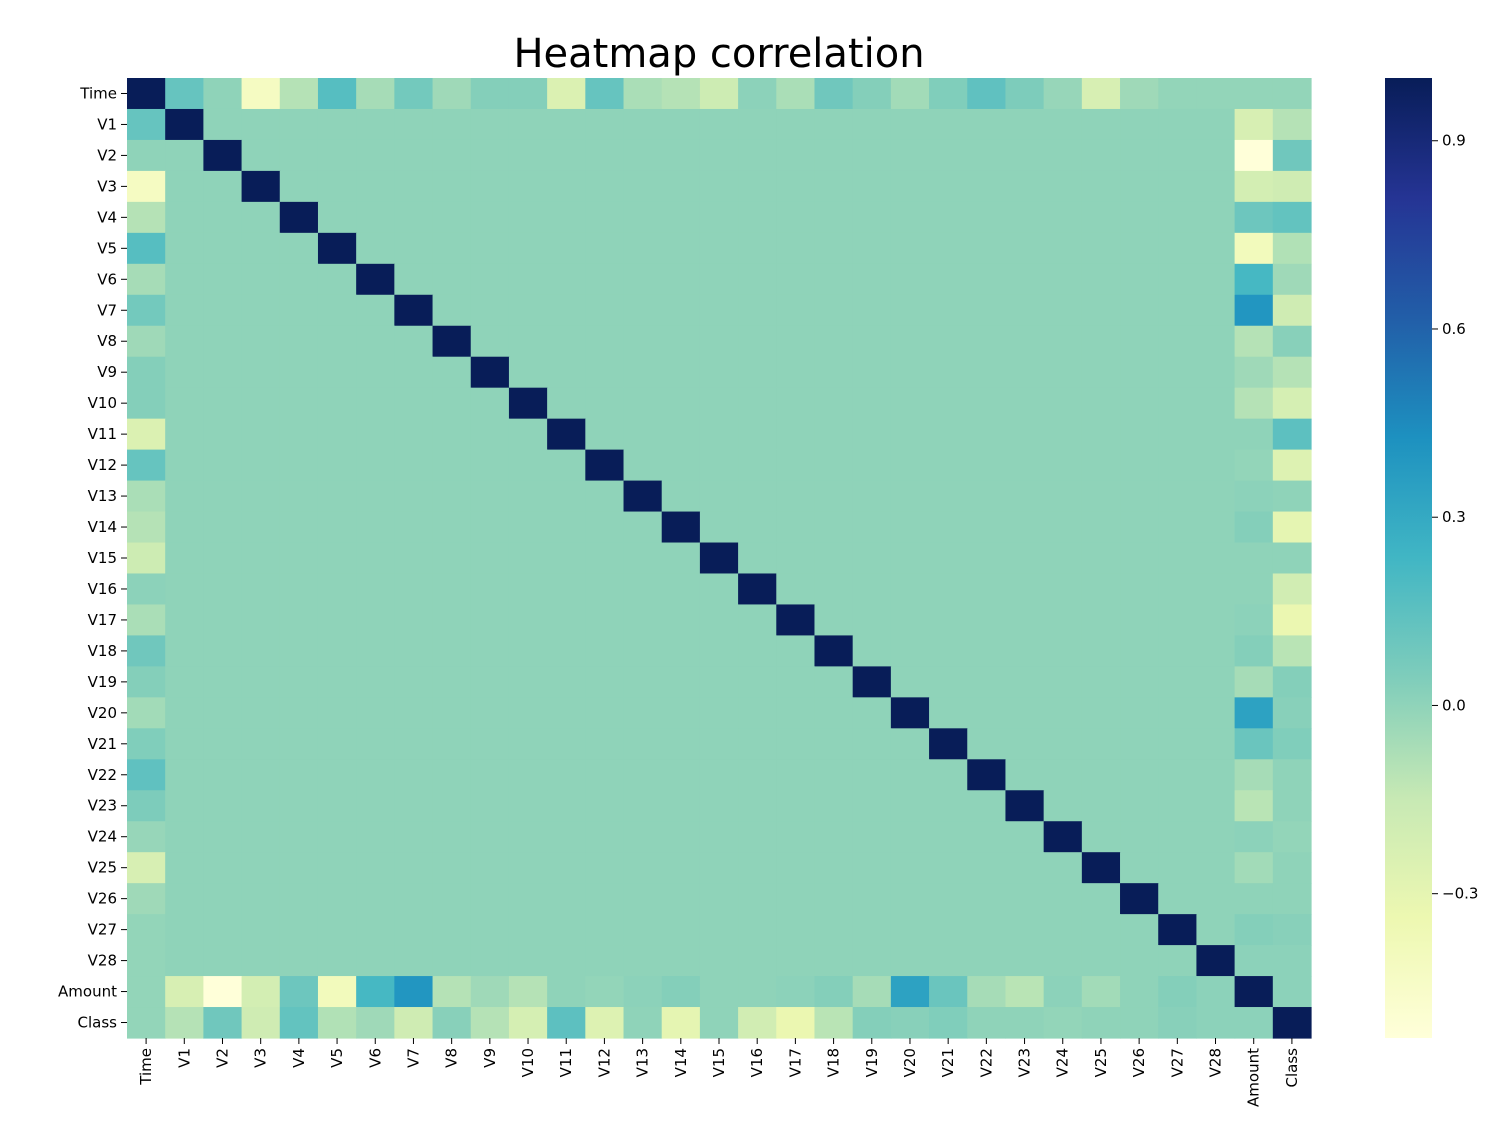 The width and height of the screenshot is (1512, 1136). Describe the element at coordinates (1454, 517) in the screenshot. I see `colorbar-tick-label: 0.3` at that location.